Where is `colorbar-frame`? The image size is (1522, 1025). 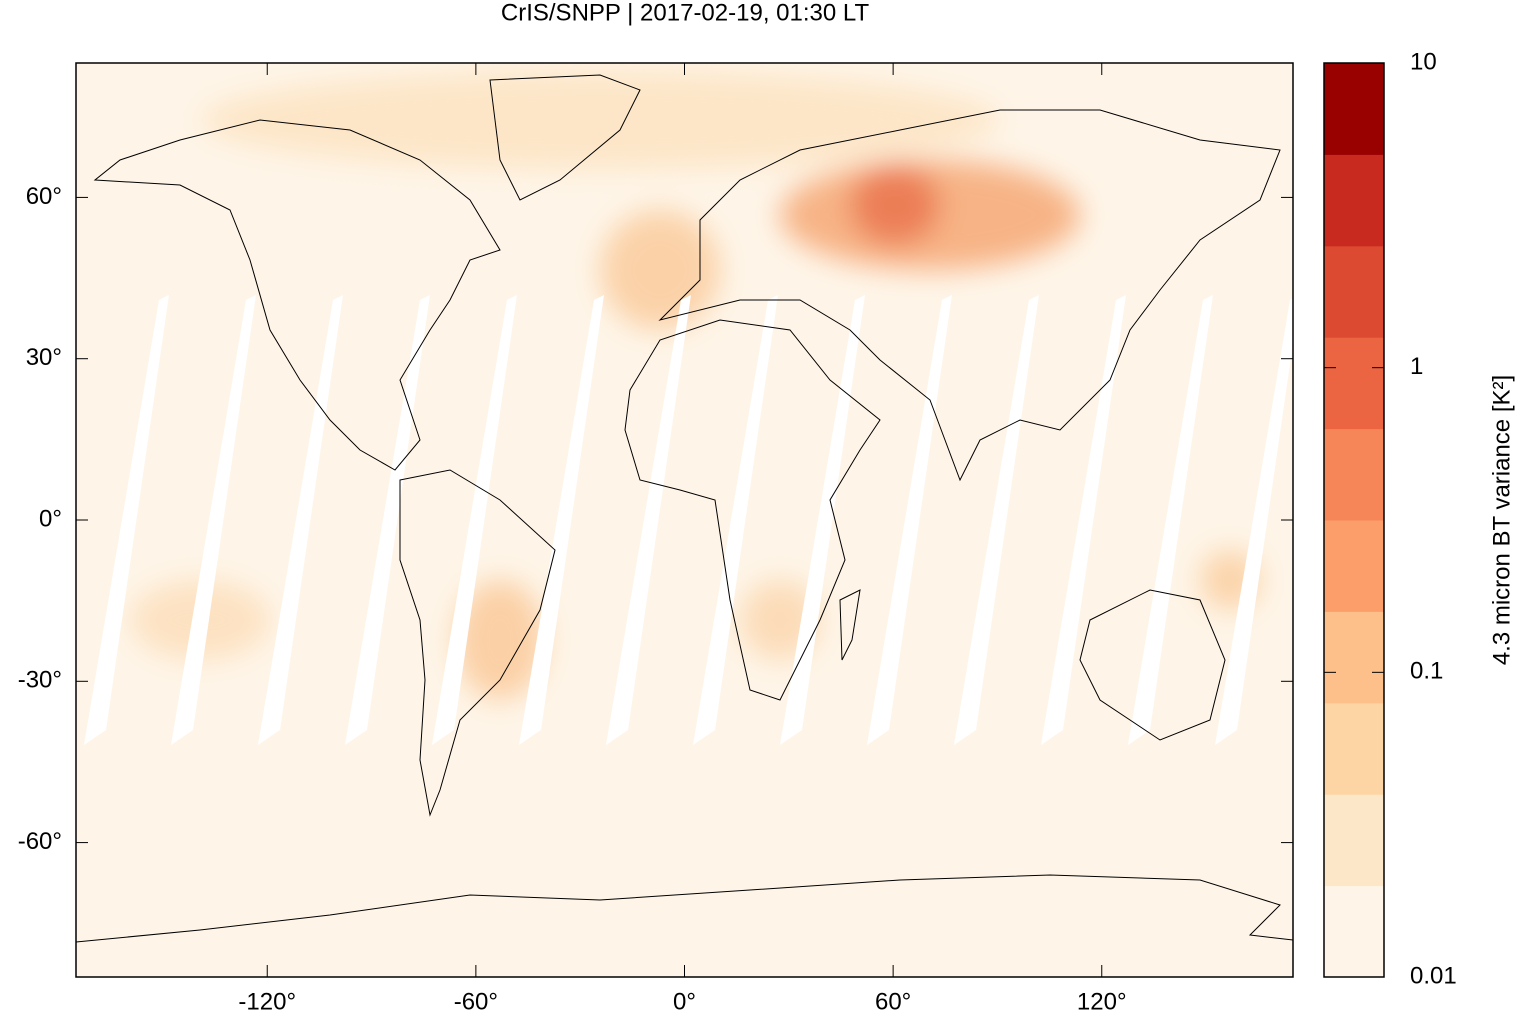
colorbar-frame is located at coordinates (1354, 520).